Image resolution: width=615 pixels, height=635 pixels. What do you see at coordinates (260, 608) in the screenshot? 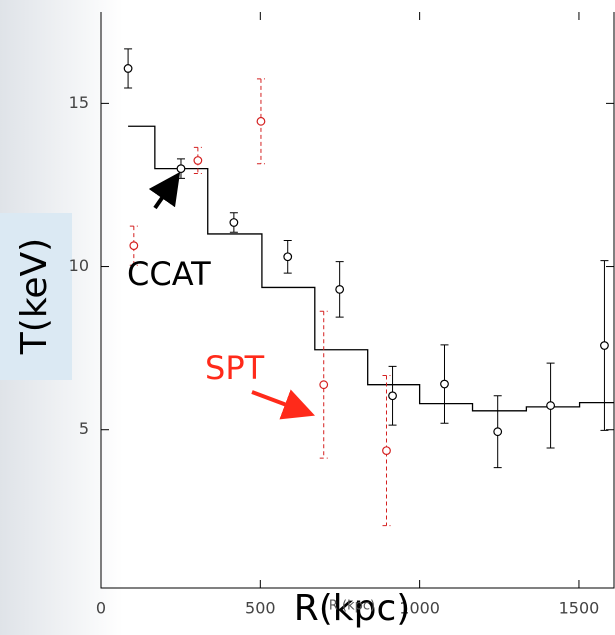
I see `x-tick-label: 500` at bounding box center [260, 608].